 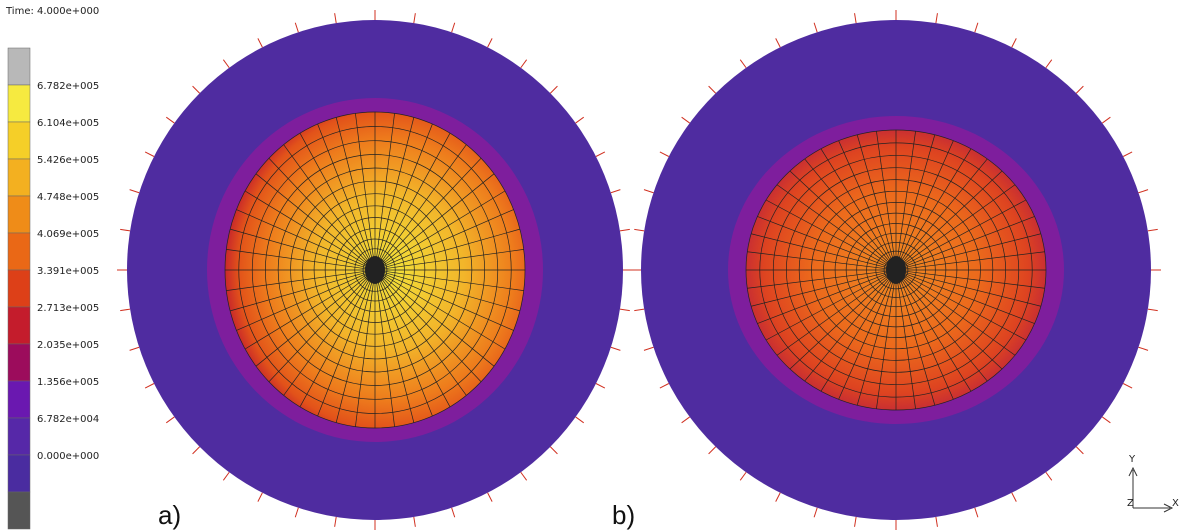 I want to click on legend-label: 2.713e+005, so click(x=68, y=308).